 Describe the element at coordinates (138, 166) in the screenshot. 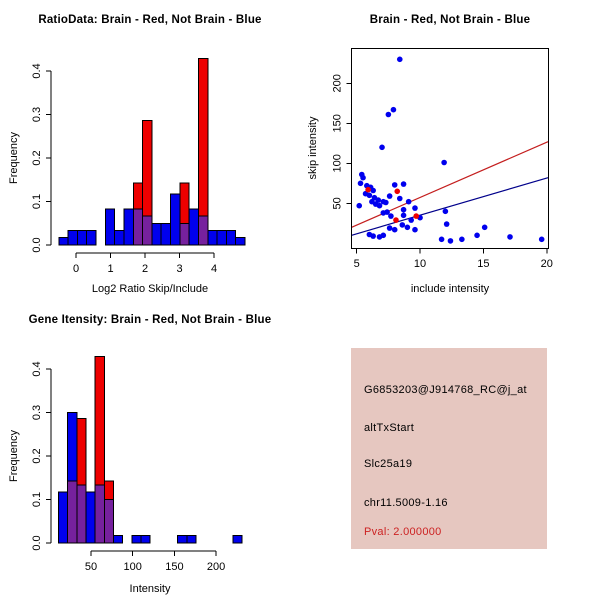

I see `ratio-histogram: 0.0 0.1 0.2 0.3 0.4 0 1 2 3 4` at that location.